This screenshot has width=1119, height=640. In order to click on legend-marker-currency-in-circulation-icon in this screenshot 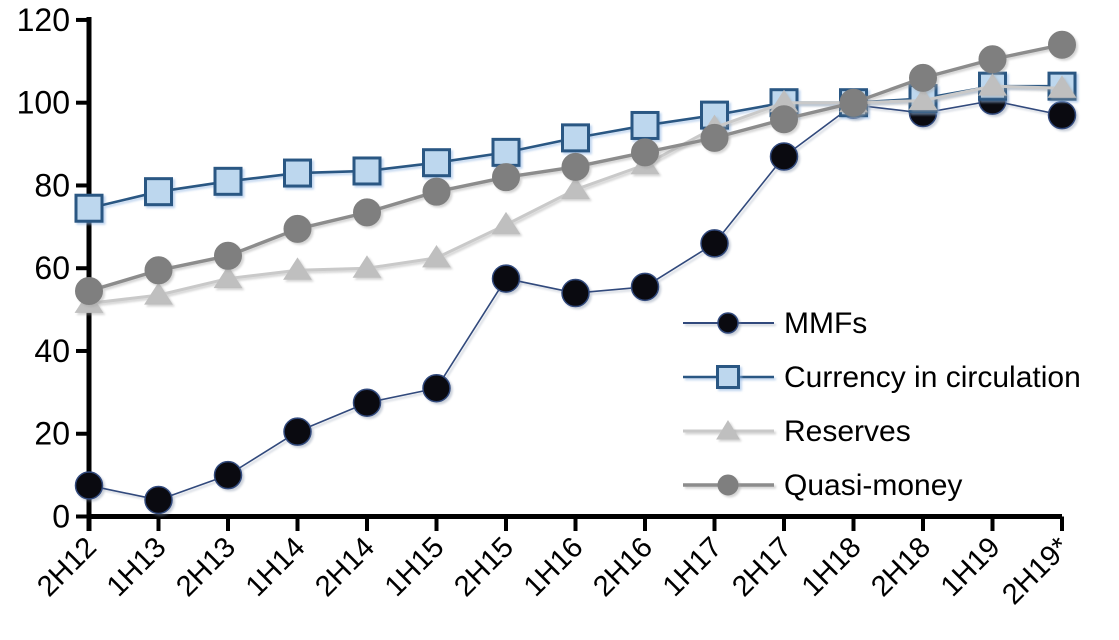, I will do `click(728, 377)`.